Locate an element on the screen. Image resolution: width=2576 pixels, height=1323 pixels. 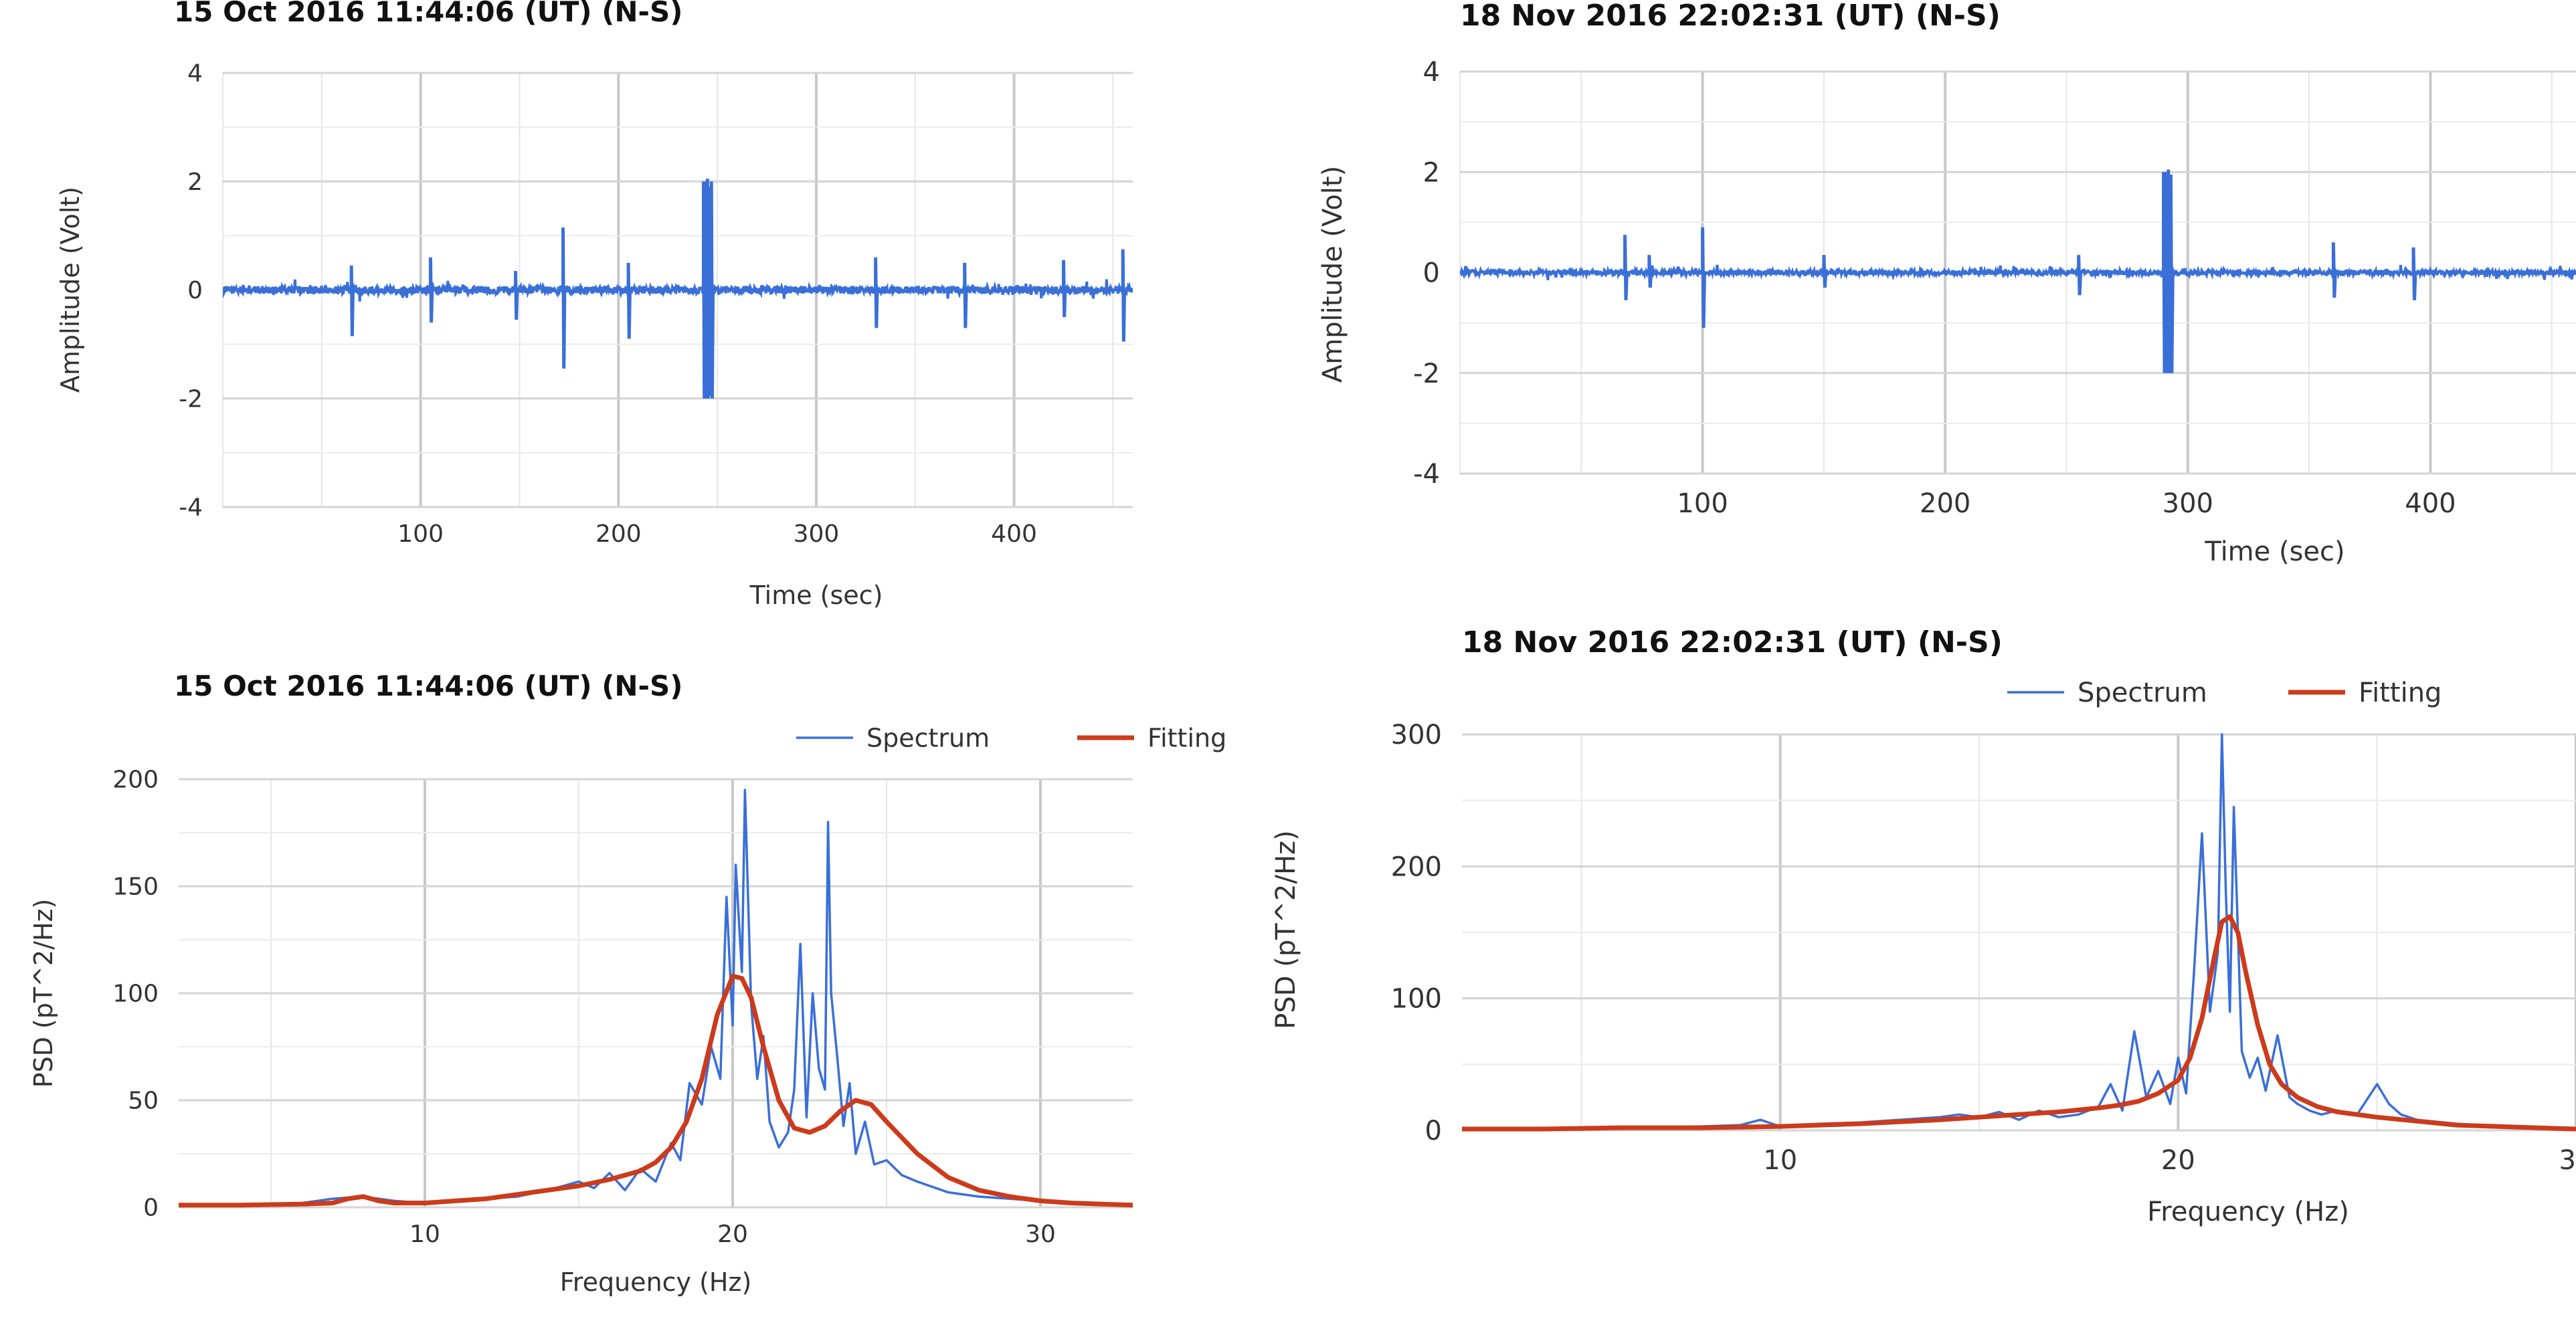
y-tick-label: 150 is located at coordinates (135, 887).